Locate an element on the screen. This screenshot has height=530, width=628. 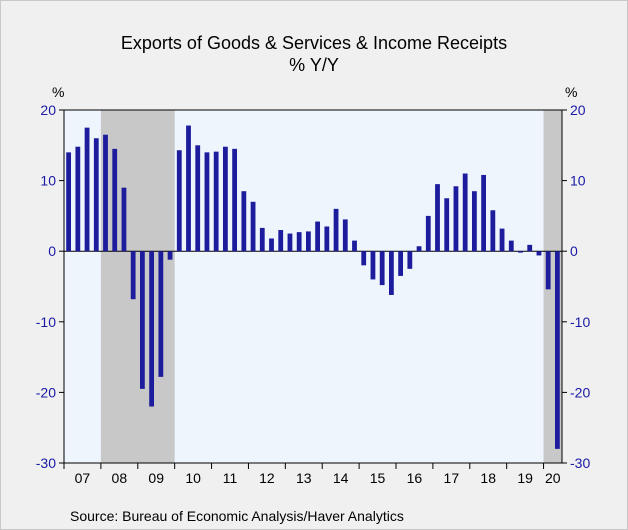
x-year-label: 09 is located at coordinates (156, 478).